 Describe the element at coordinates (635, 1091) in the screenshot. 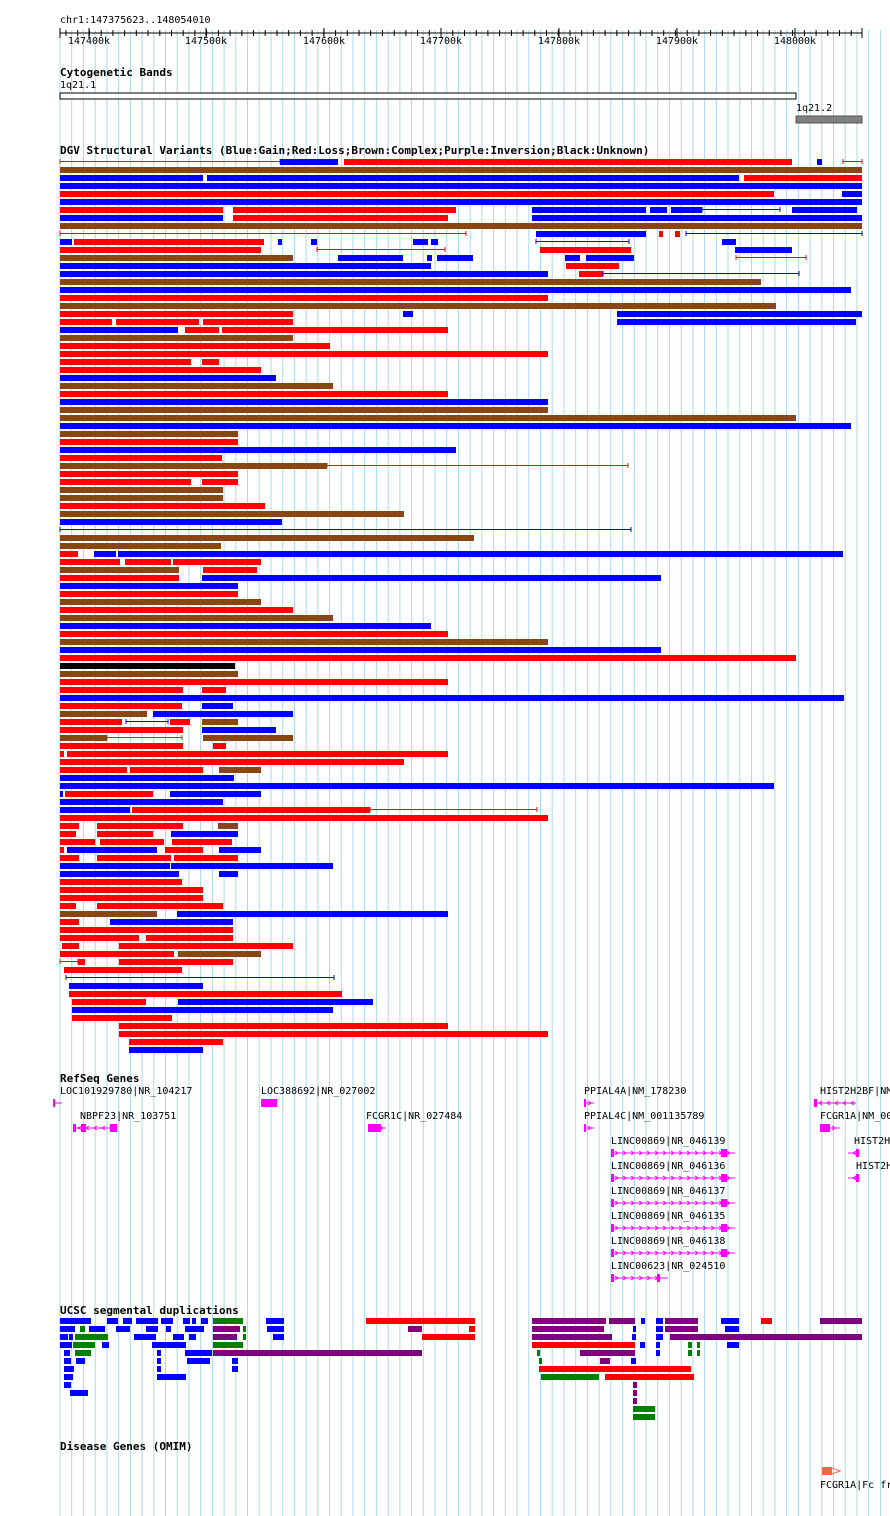

I see `gene-label: PPIAL4A|NM_178230` at that location.